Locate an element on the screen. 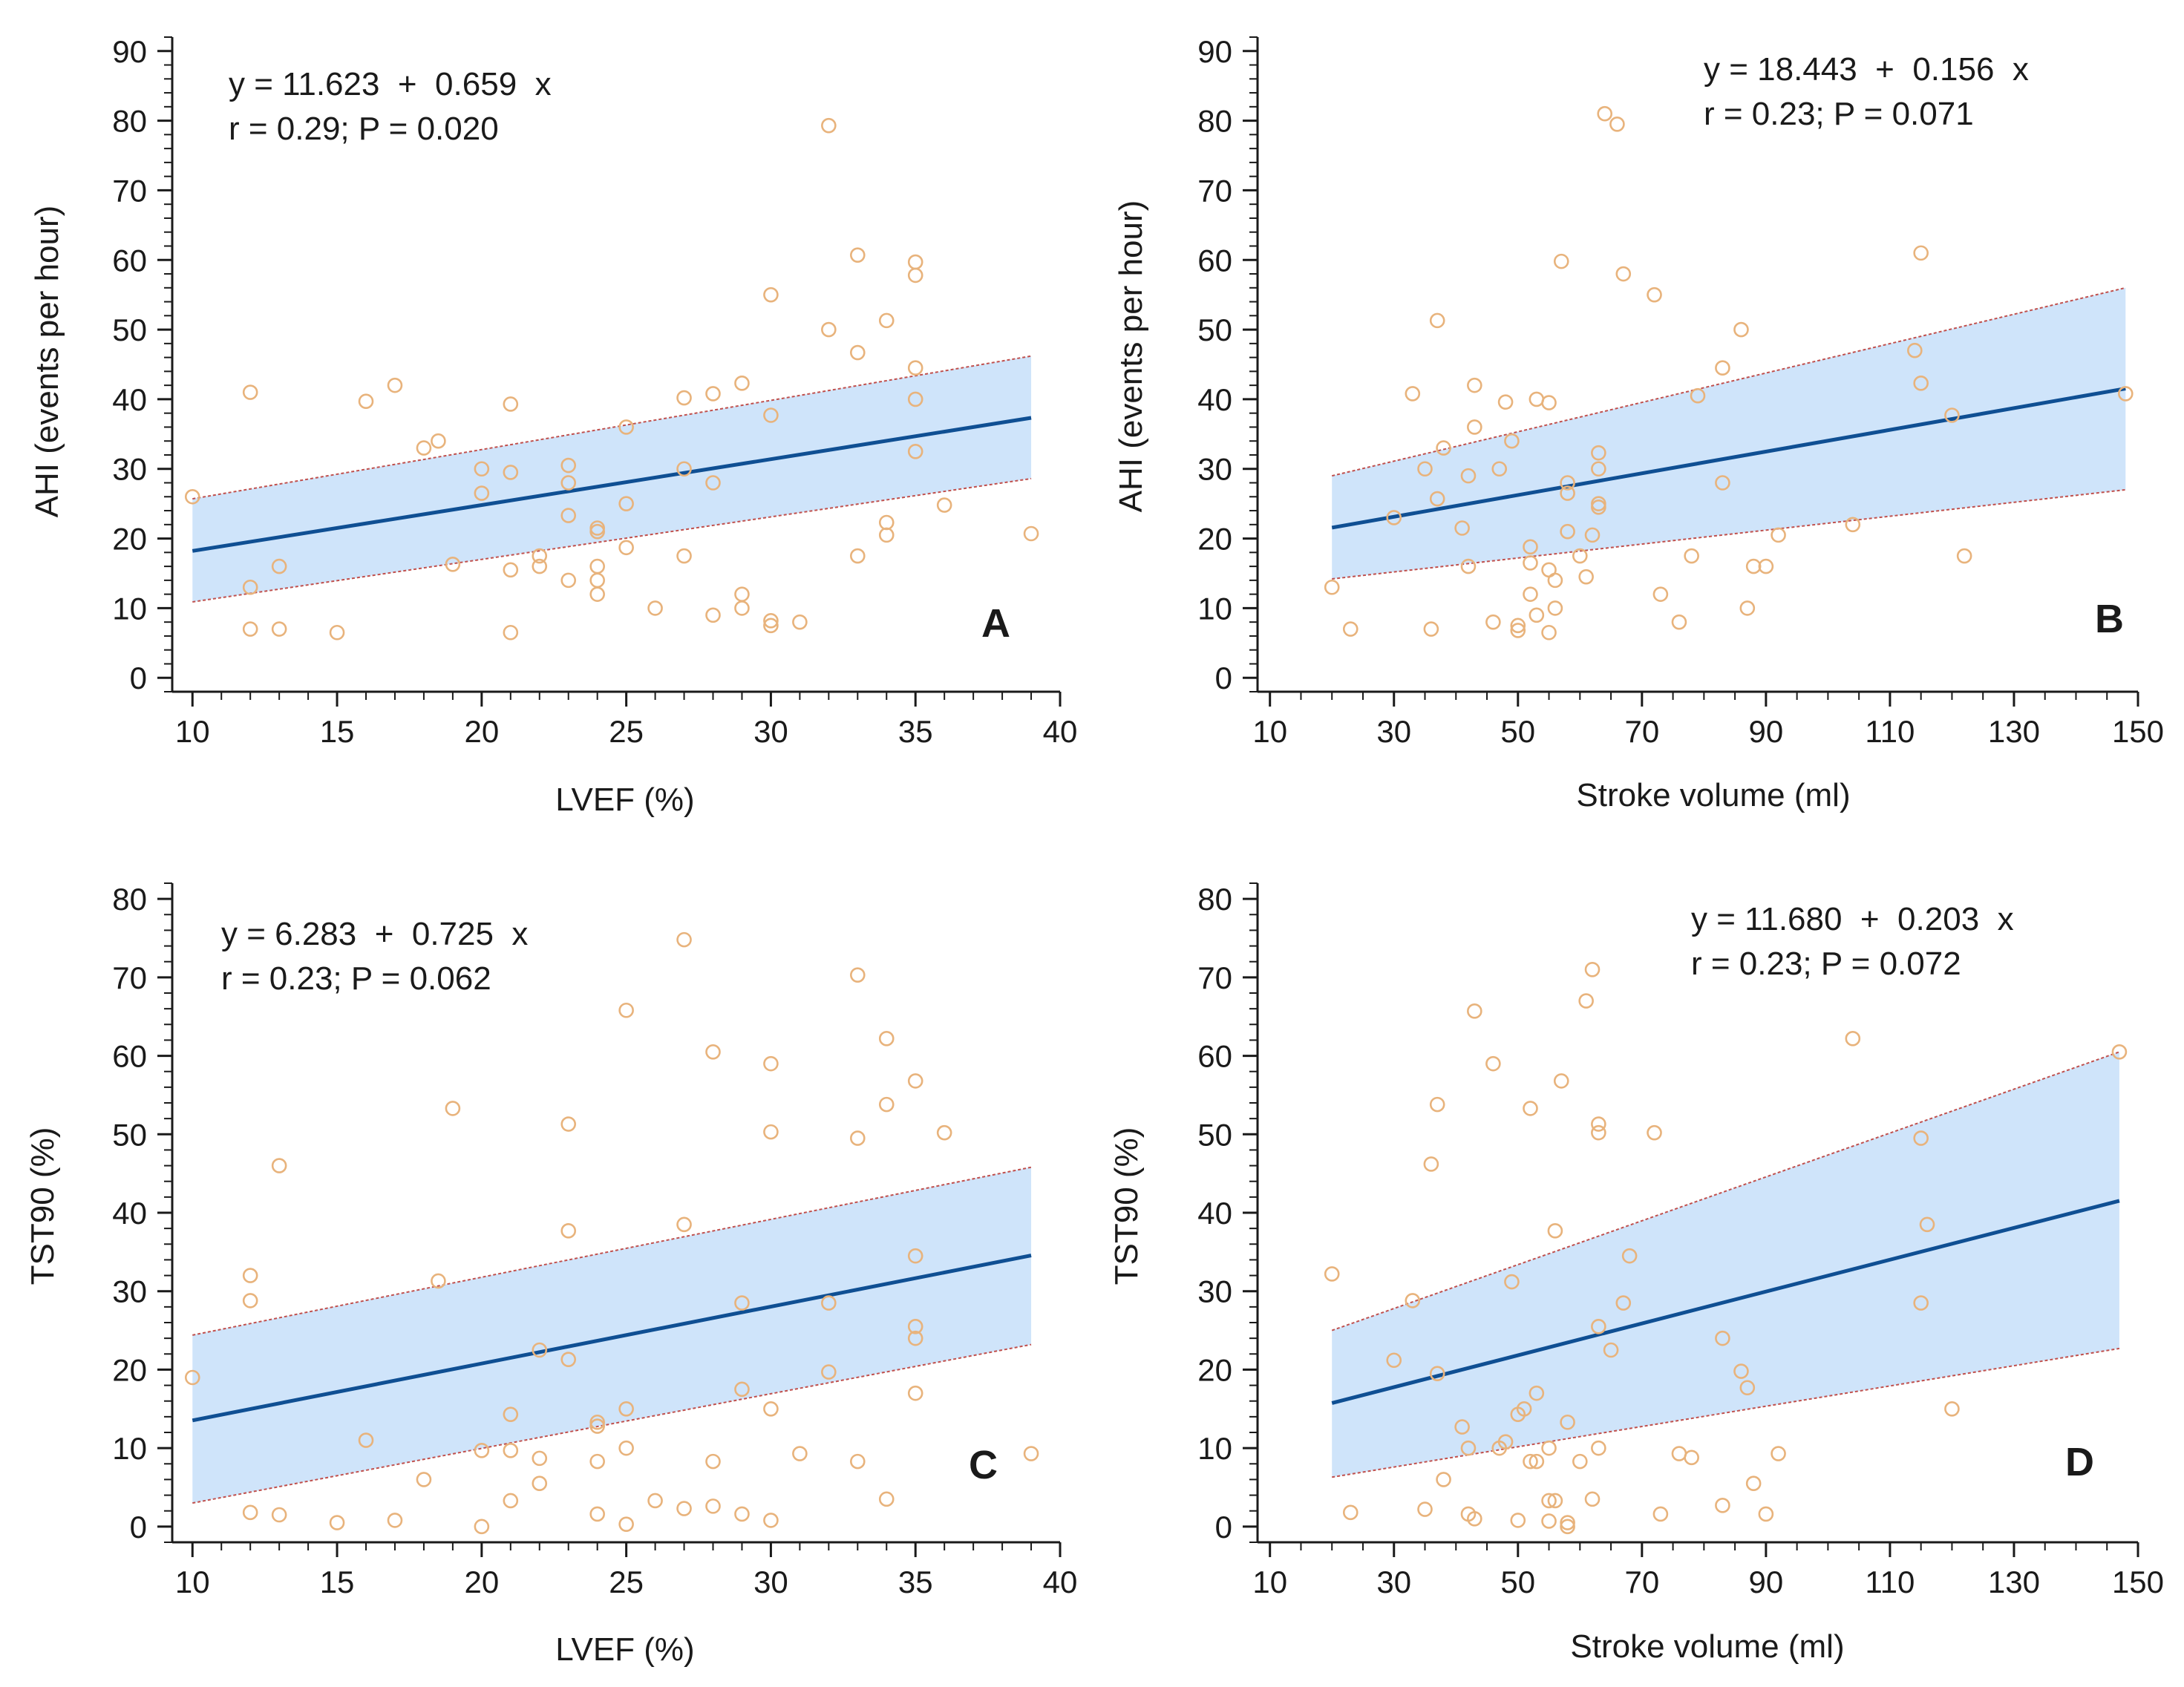 The width and height of the screenshot is (2184, 1687). ci-upper-line is located at coordinates (612, 1251).